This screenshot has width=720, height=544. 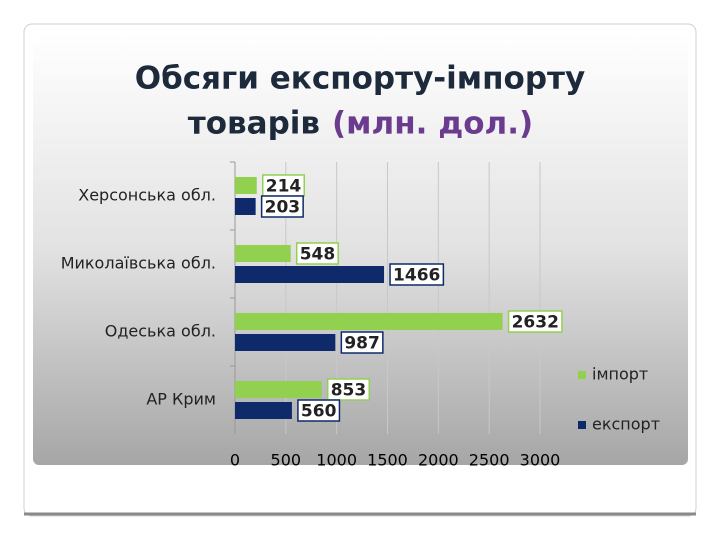 I want to click on value-label: 853, so click(x=349, y=391).